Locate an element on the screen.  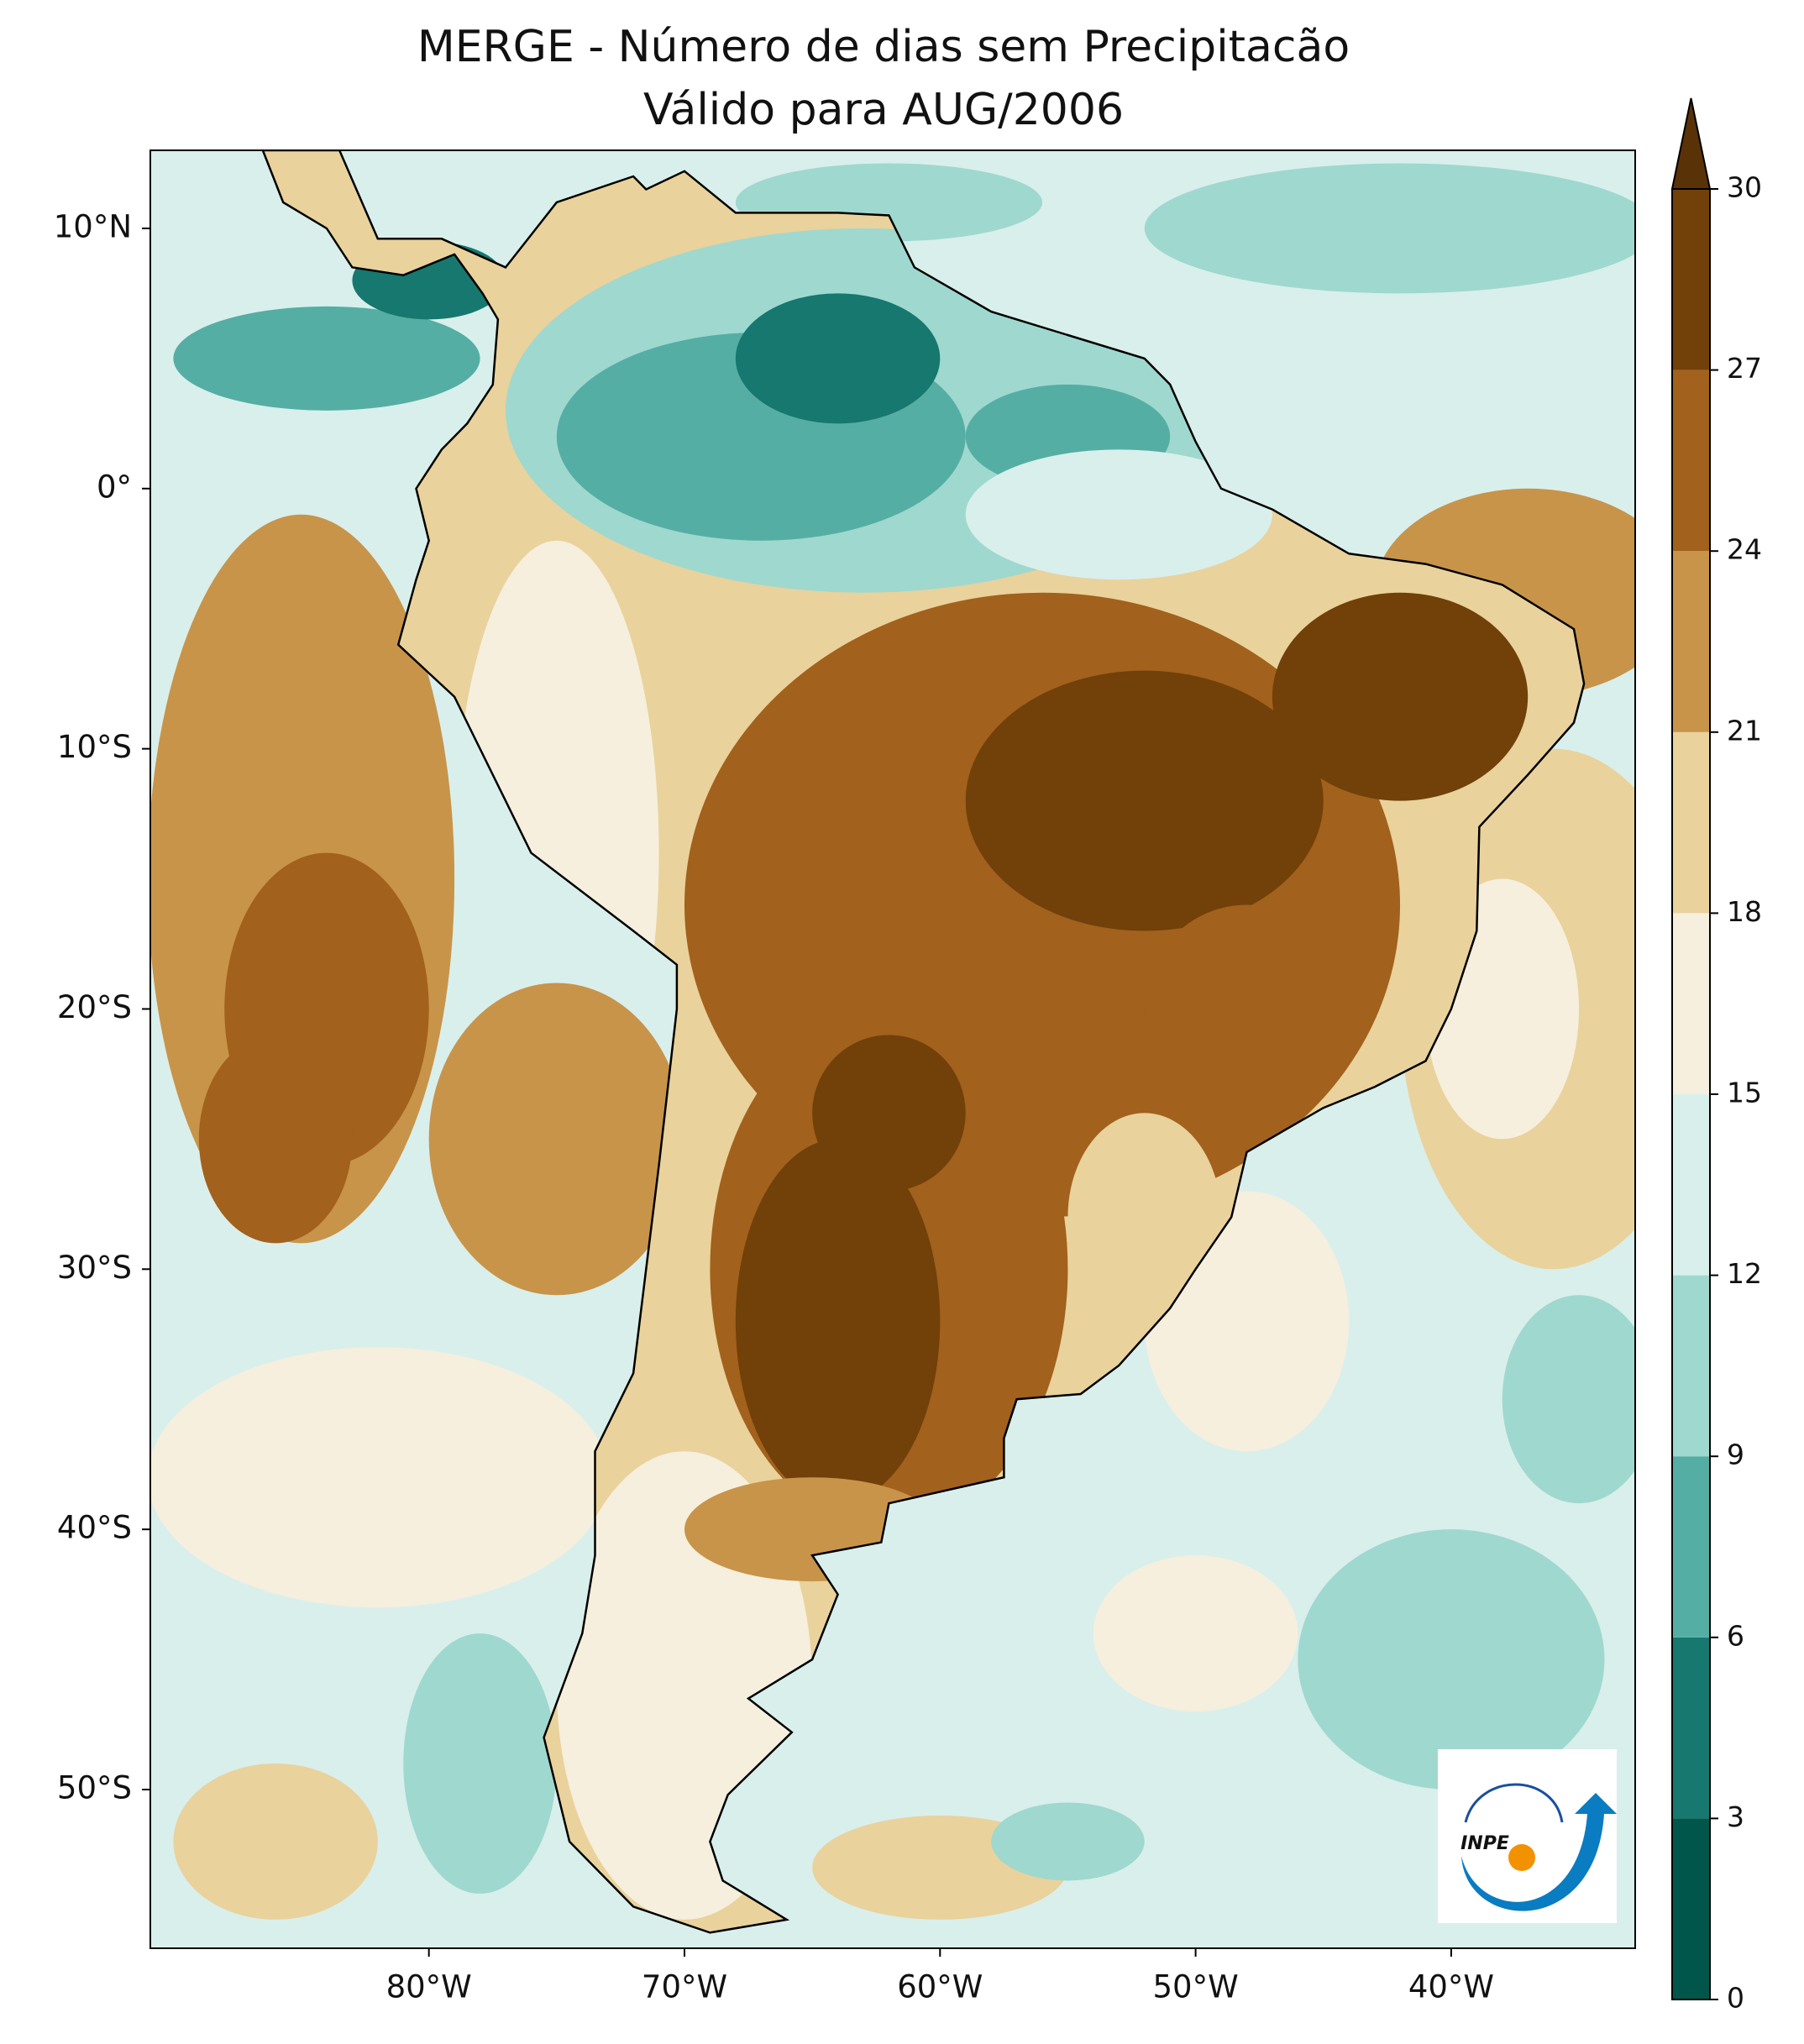
logo-orbit is located at coordinates (1514, 1803).